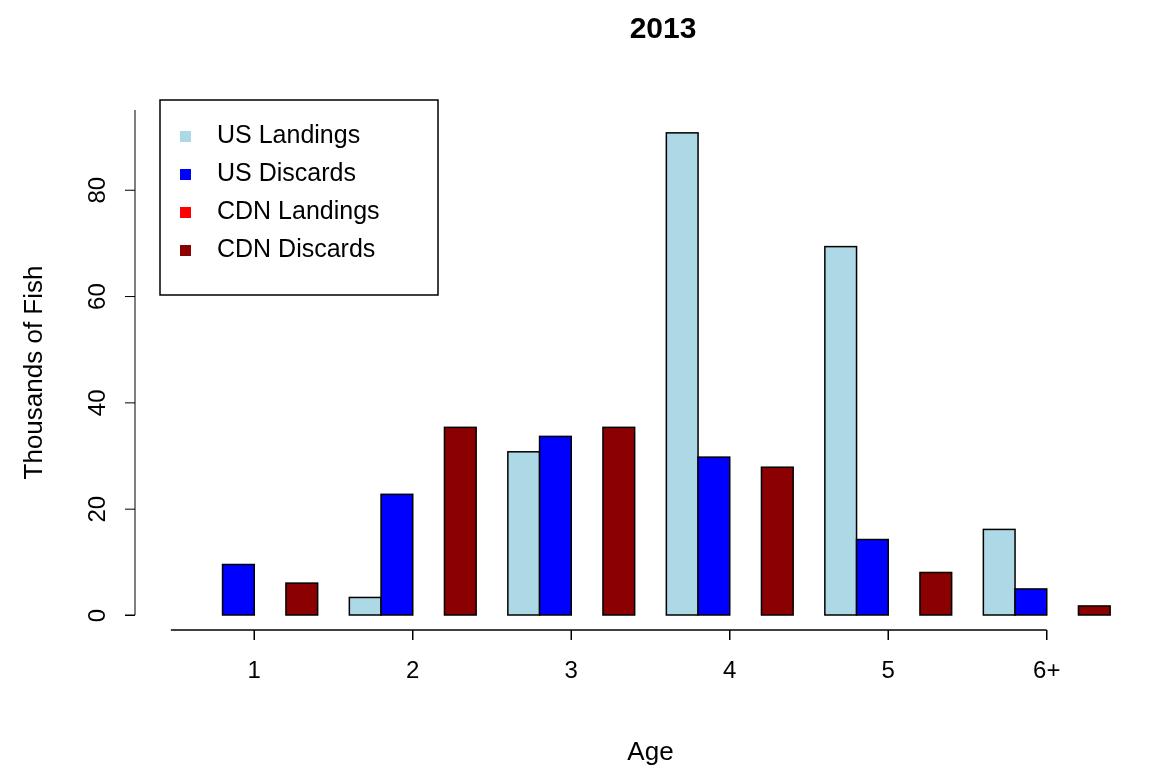 Image resolution: width=1166 pixels, height=772 pixels. Describe the element at coordinates (96, 509) in the screenshot. I see `y-tick-label: 20` at that location.